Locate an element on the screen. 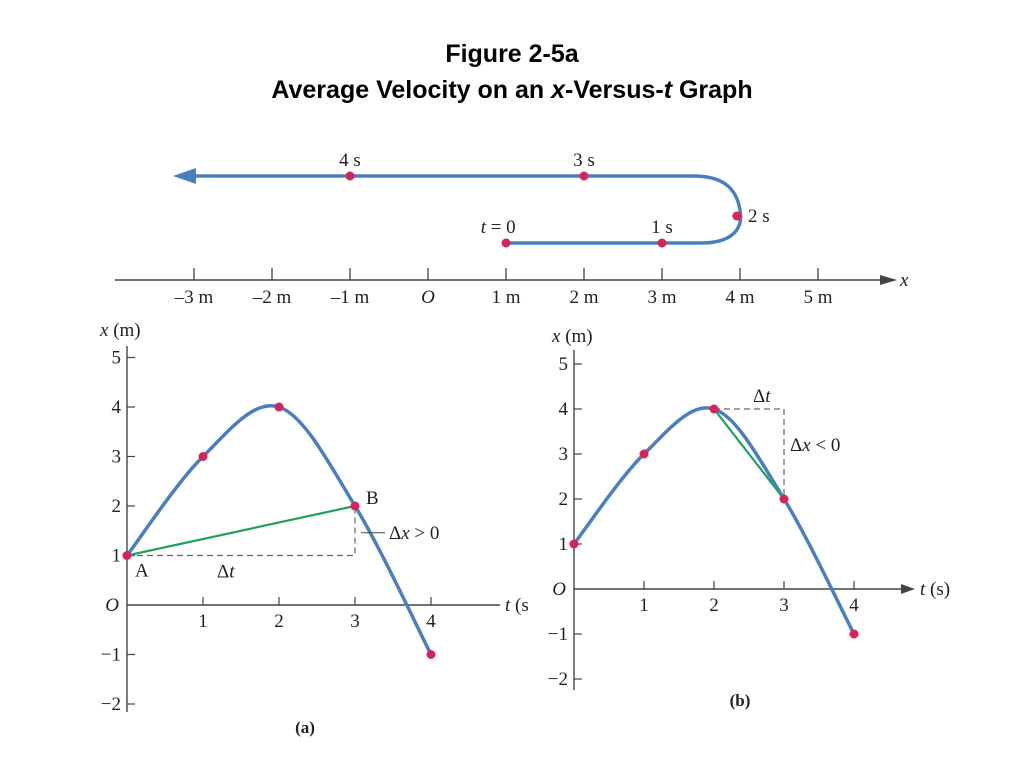 This screenshot has height=768, width=1024. motion-time-label: t = 0 is located at coordinates (498, 227).